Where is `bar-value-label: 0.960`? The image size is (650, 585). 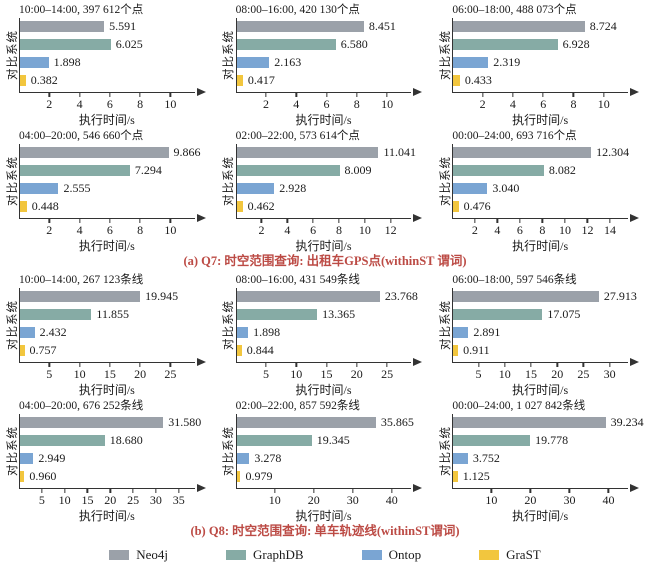
bar-value-label: 0.960 is located at coordinates (43, 476).